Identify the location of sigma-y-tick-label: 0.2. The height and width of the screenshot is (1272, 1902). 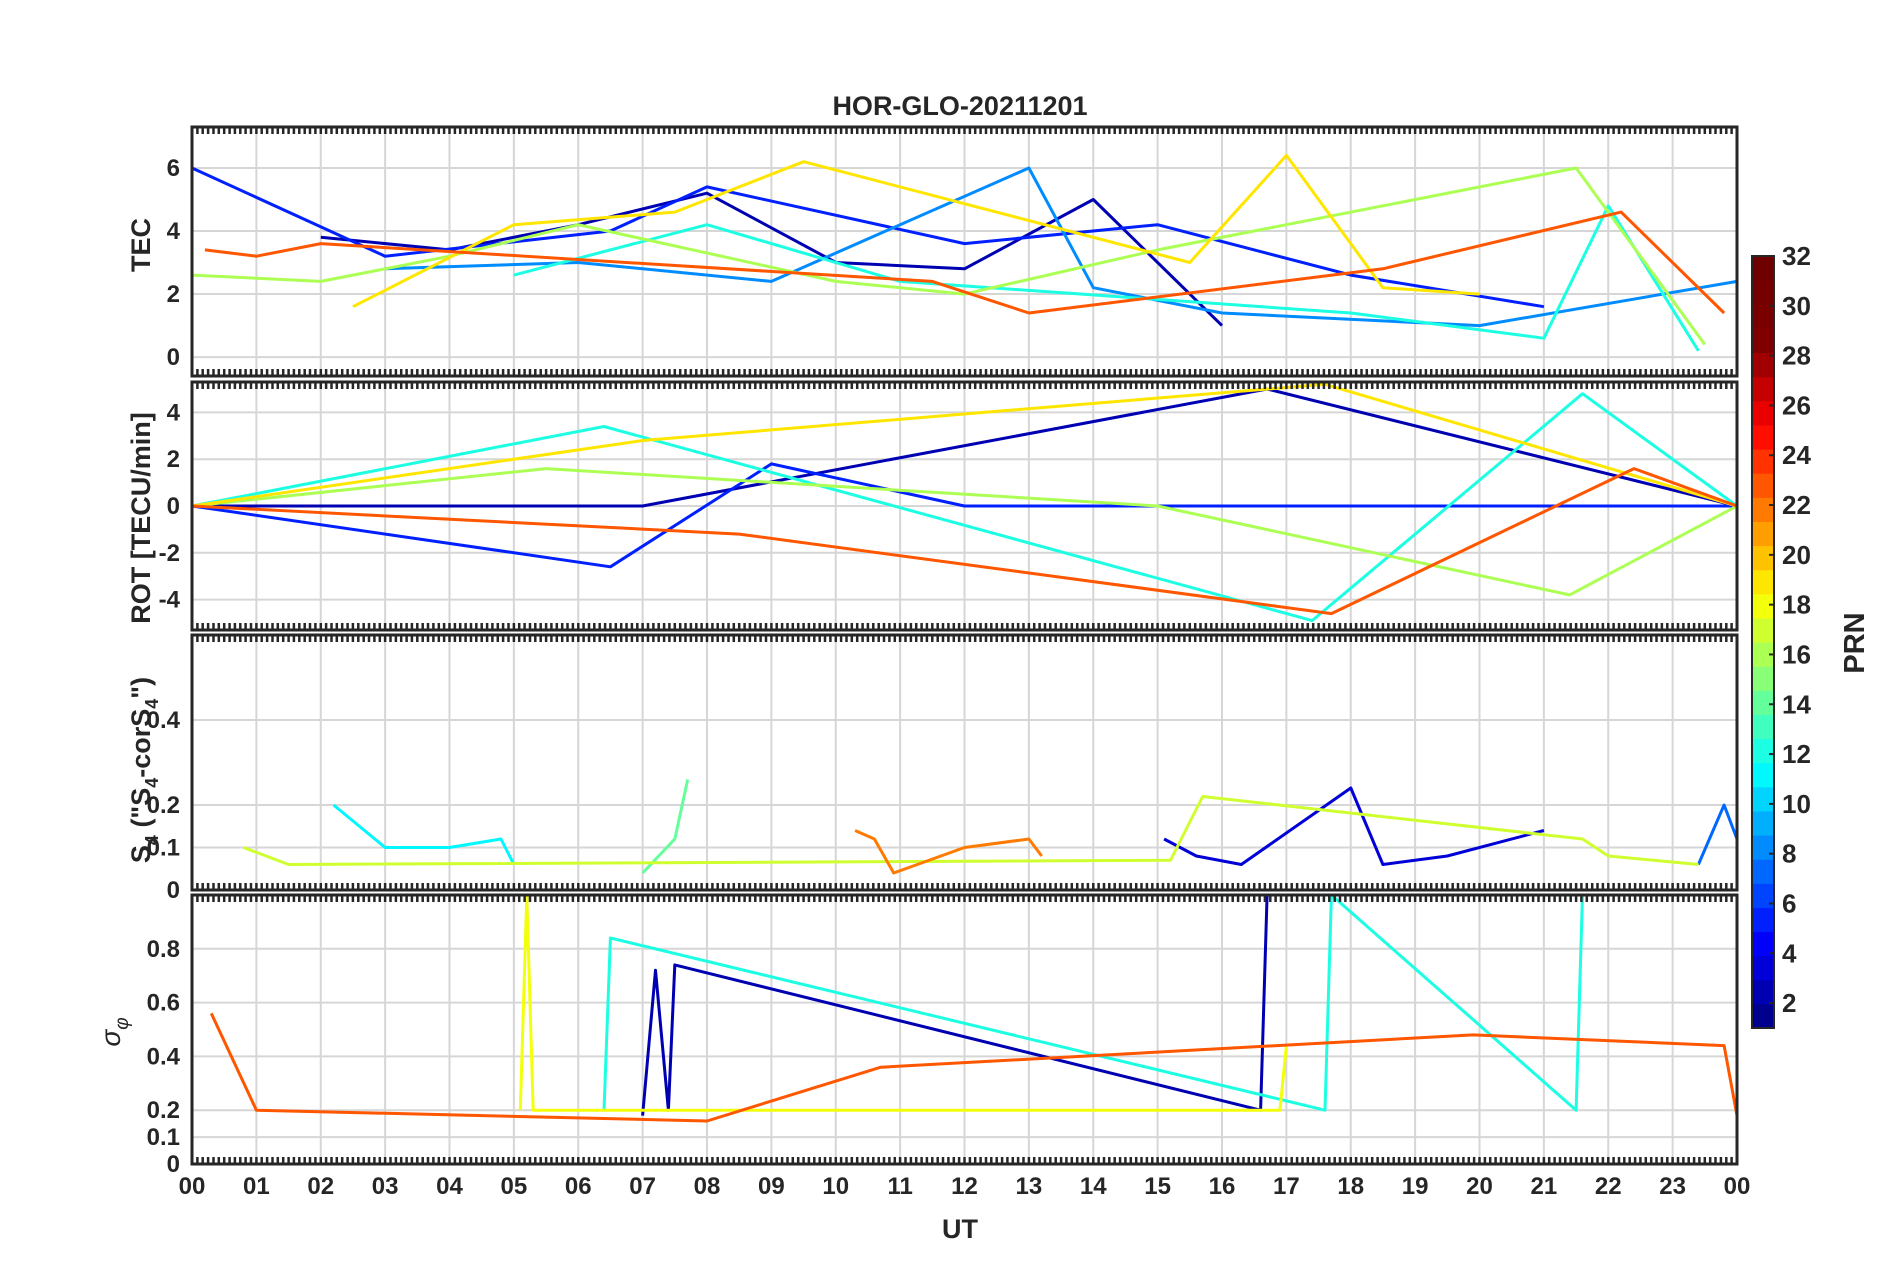
(163, 1110).